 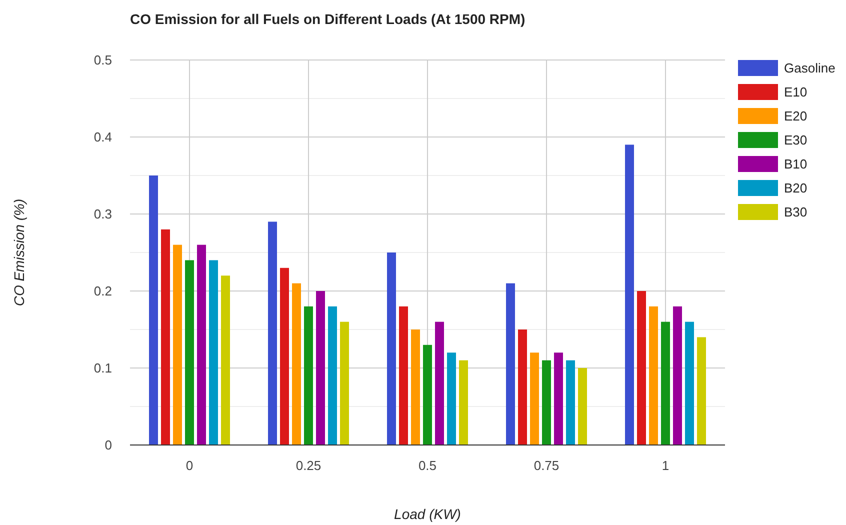 What do you see at coordinates (810, 68) in the screenshot?
I see `legend-label: Gasoline` at bounding box center [810, 68].